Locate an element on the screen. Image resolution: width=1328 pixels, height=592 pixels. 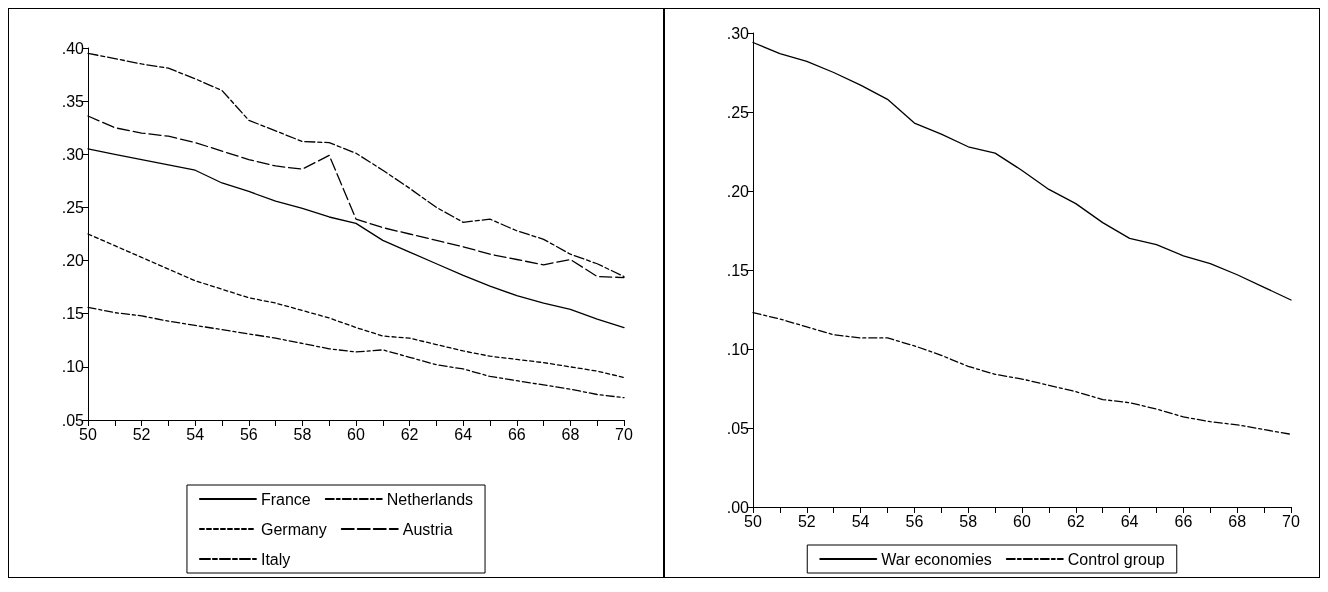
y-tick-label: .35 is located at coordinates (73, 101).